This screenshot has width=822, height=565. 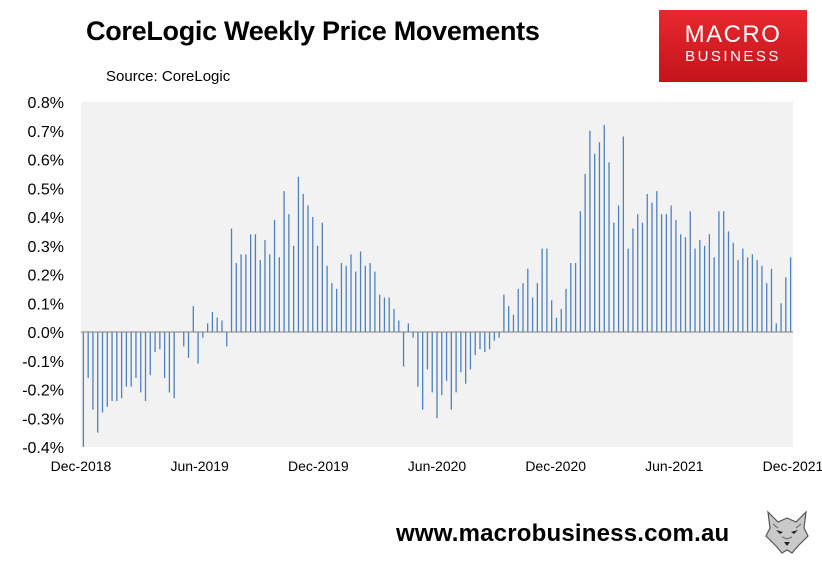 What do you see at coordinates (555, 466) in the screenshot?
I see `x-tick-label: Dec-2020` at bounding box center [555, 466].